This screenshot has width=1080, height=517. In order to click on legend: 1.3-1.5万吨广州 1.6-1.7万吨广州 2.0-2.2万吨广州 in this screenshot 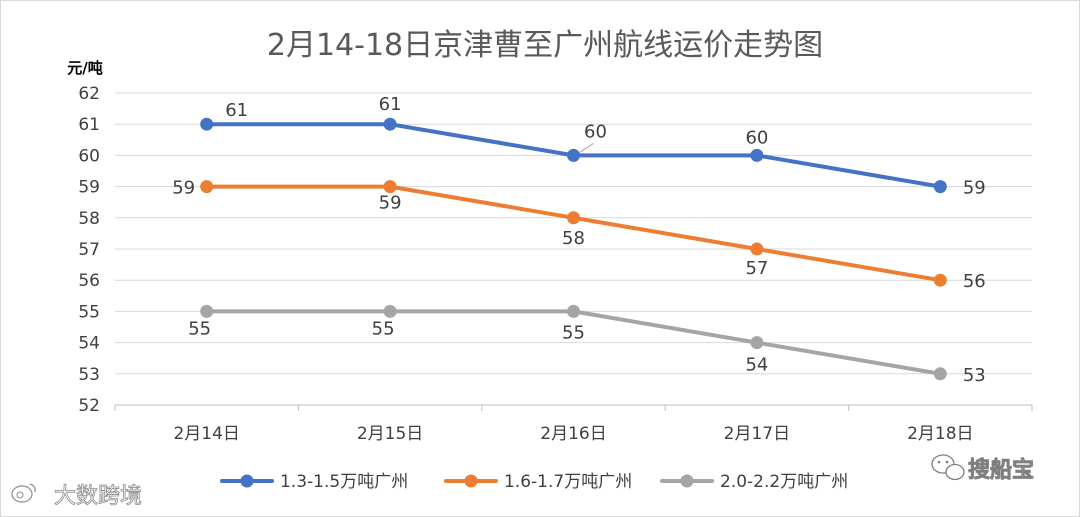, I will do `click(534, 482)`.